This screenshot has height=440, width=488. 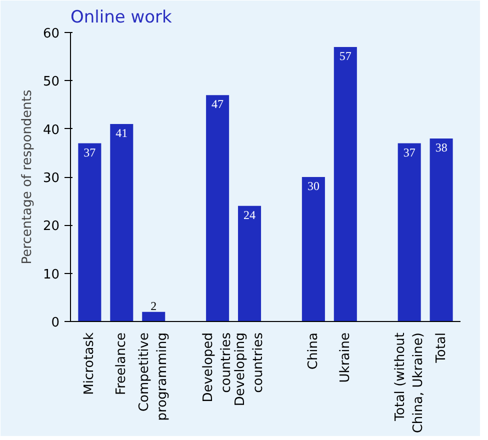 I want to click on y-tick-label: 20, so click(x=51, y=226).